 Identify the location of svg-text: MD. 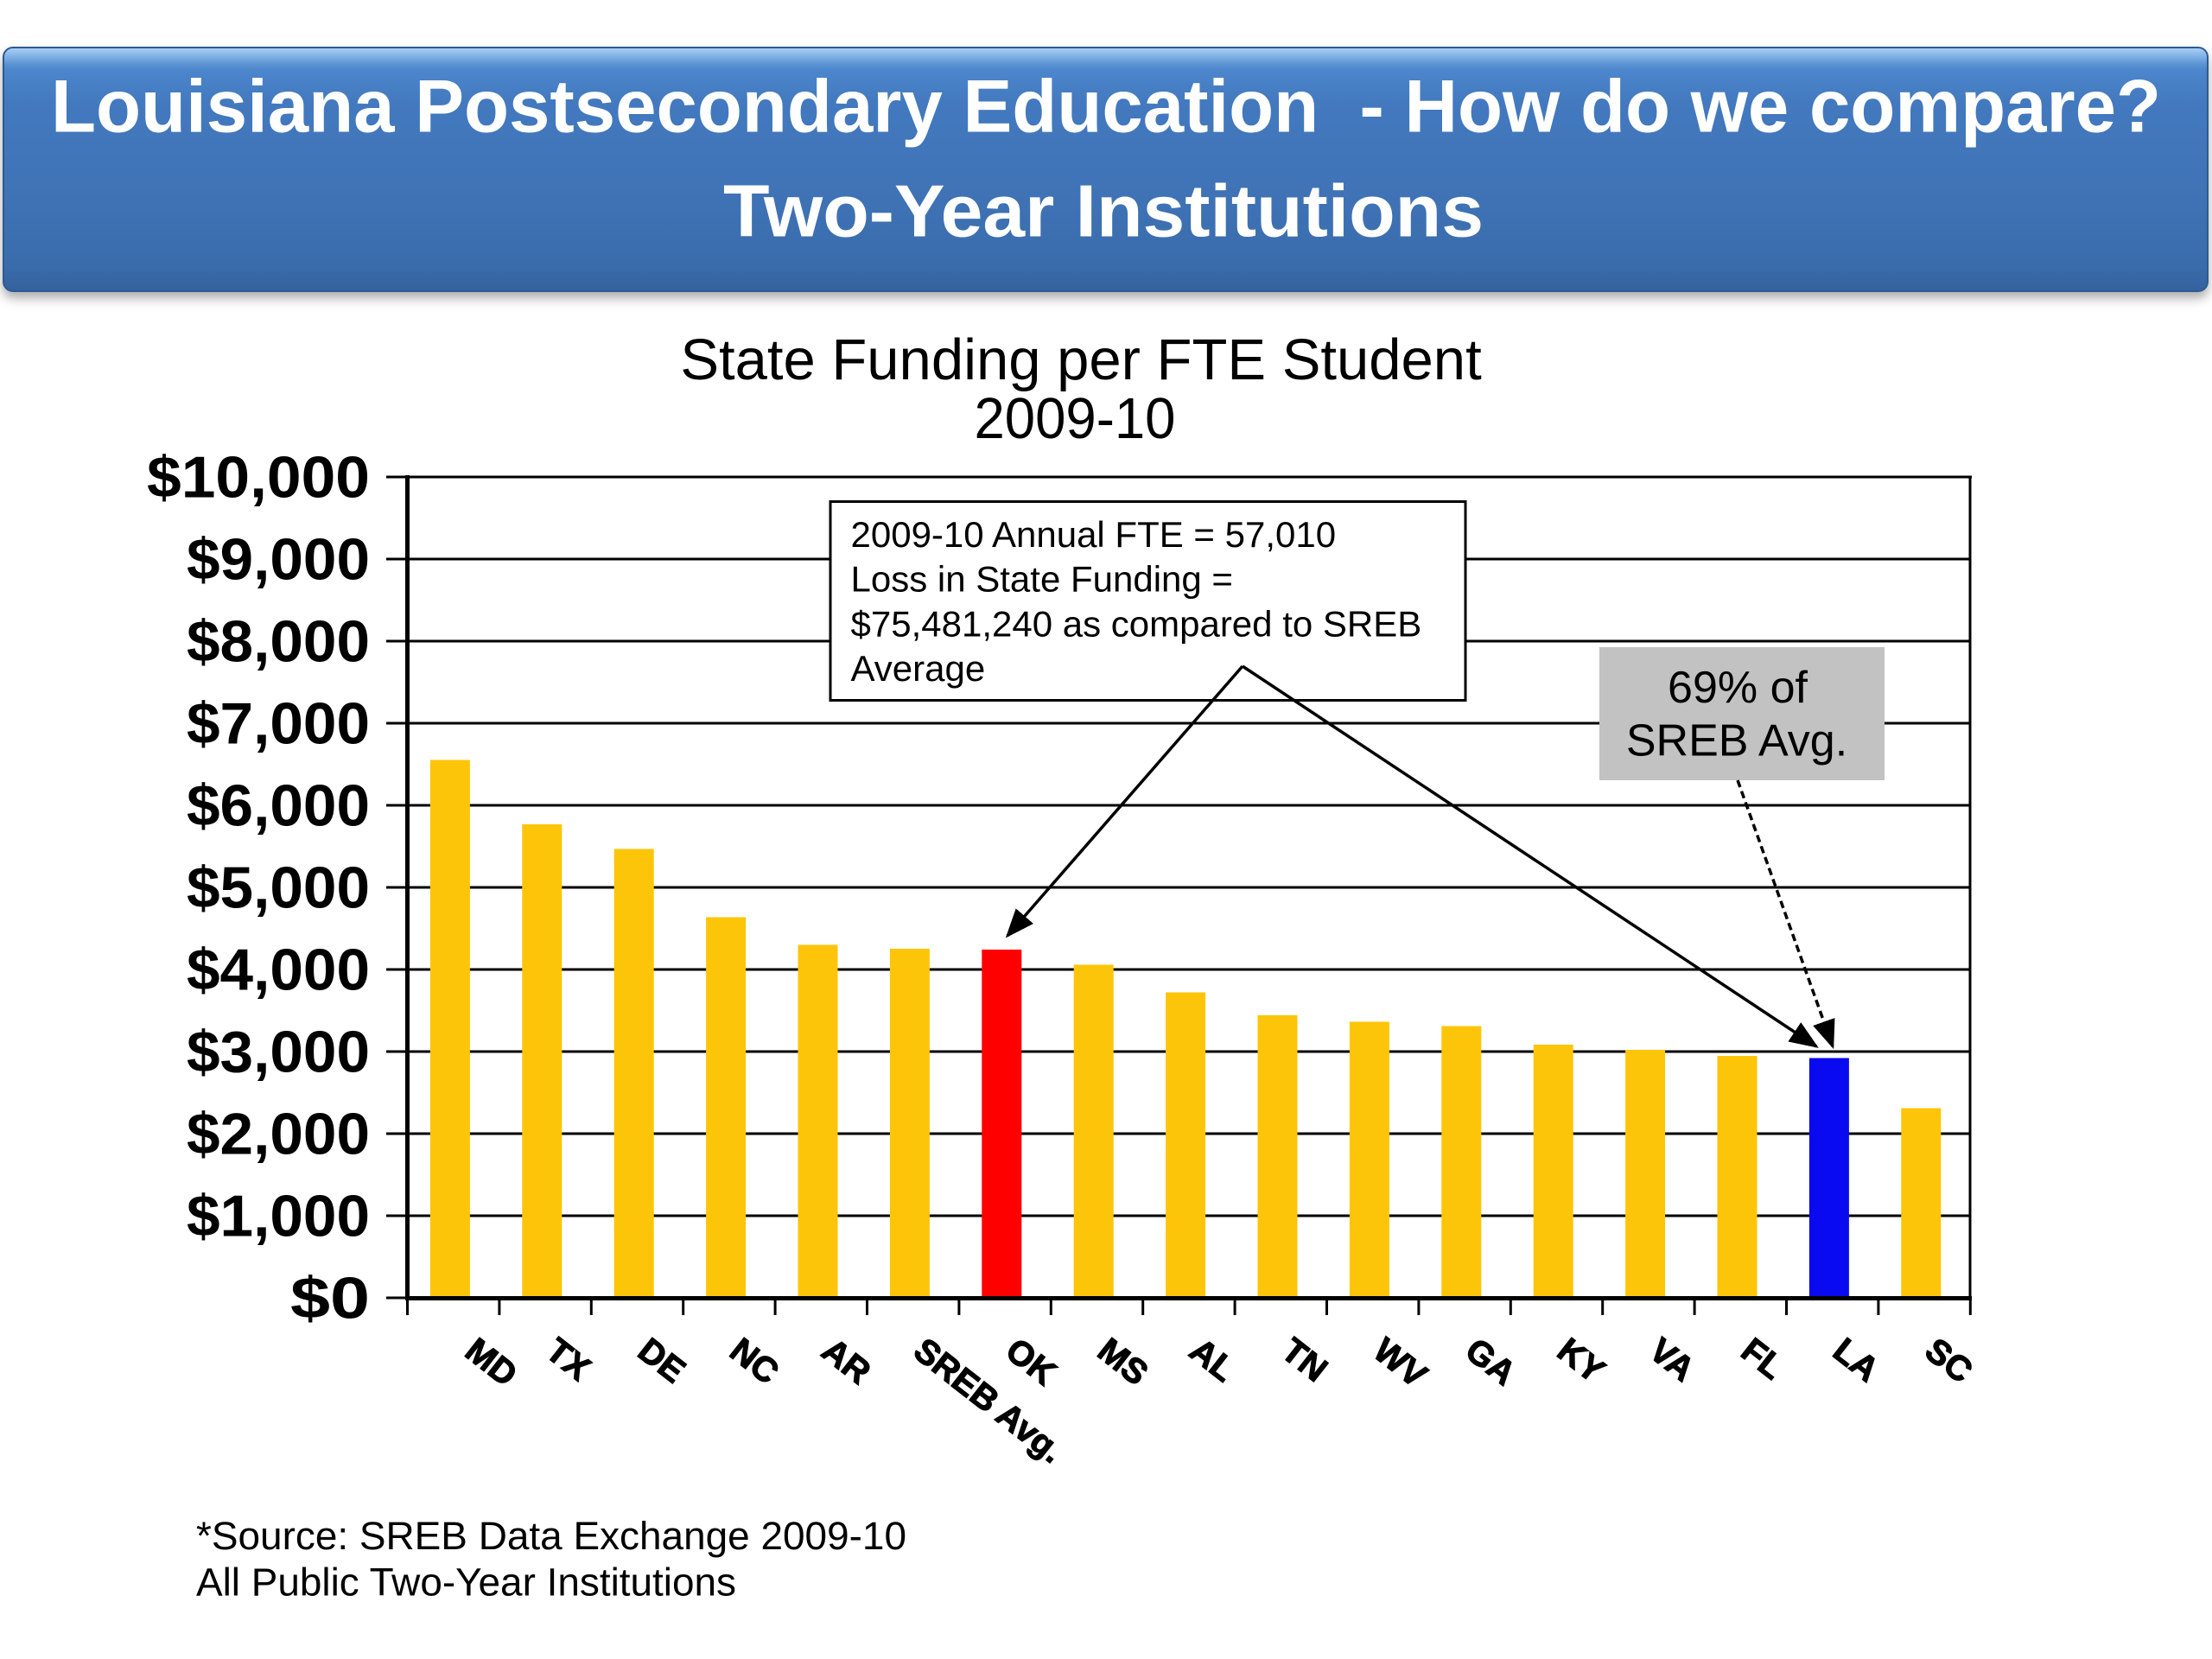
(491, 1362).